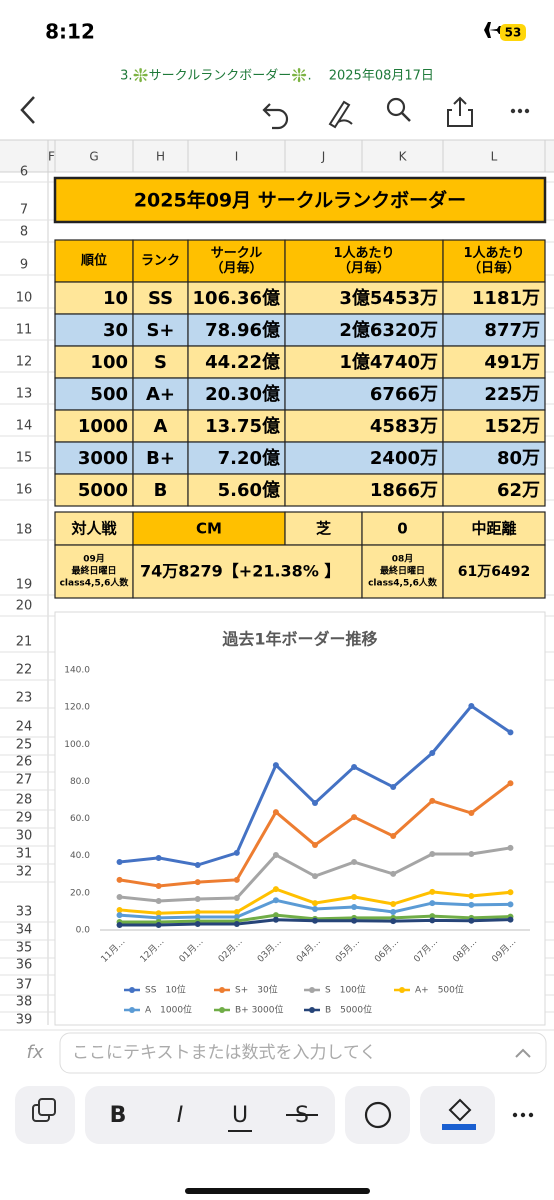 This screenshot has height=1200, width=554. Describe the element at coordinates (494, 268) in the screenshot. I see `table-header: （日毎）` at that location.